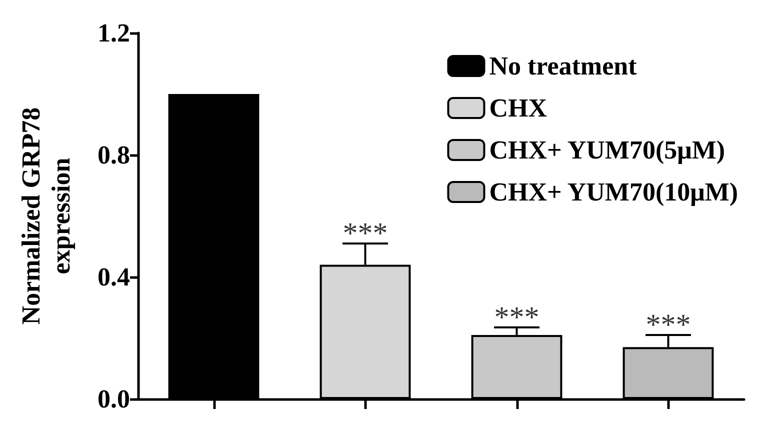 This screenshot has height=429, width=762. What do you see at coordinates (46, 216) in the screenshot?
I see `y-axis-title: Normalized GRP78 expression` at bounding box center [46, 216].